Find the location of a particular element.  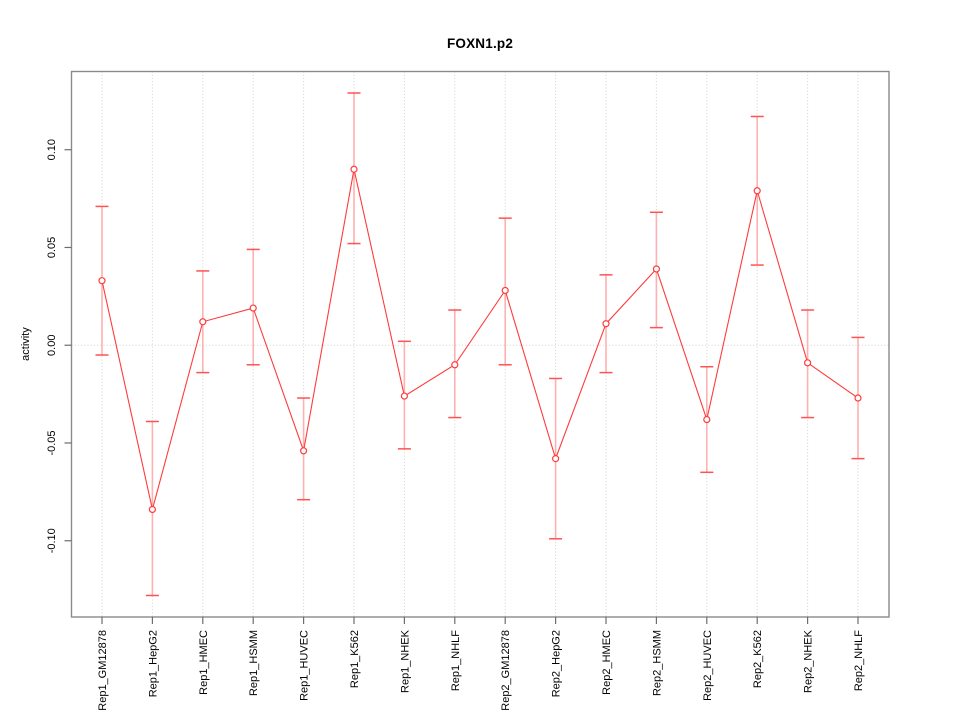

x-tick-label: Rep2_HSMM is located at coordinates (657, 663).